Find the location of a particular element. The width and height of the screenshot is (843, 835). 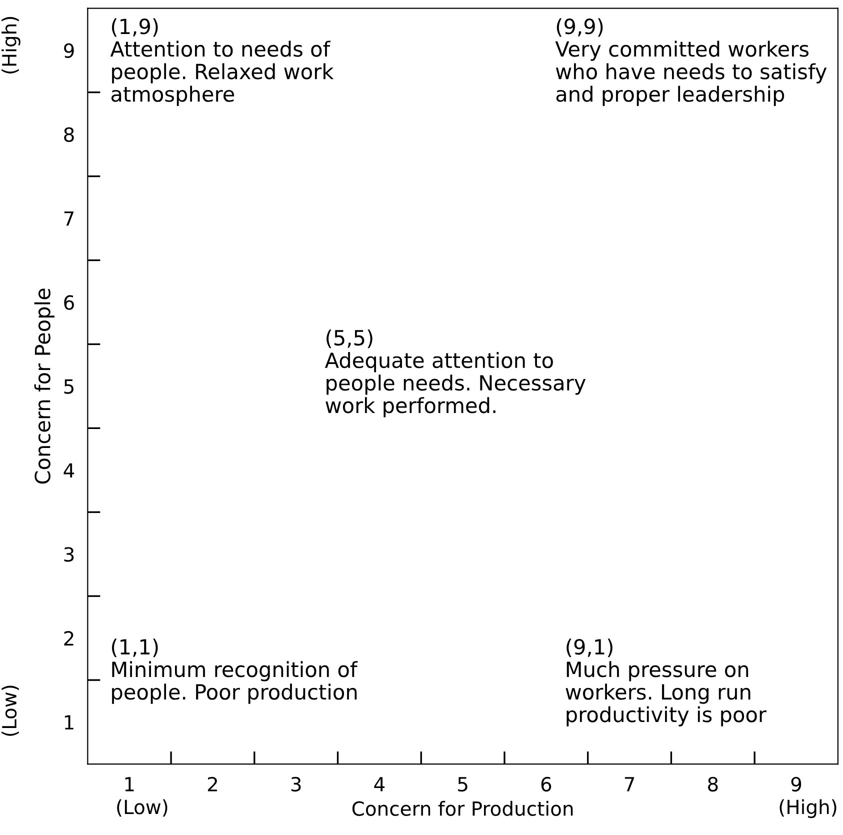

x-tick-label: 4 is located at coordinates (379, 784).